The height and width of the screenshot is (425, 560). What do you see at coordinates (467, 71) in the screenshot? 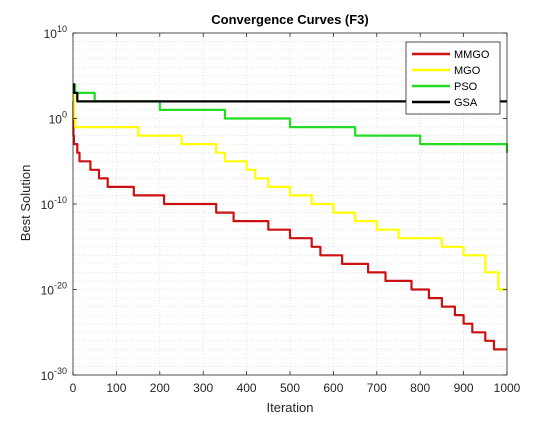
I see `legend-label-mgo: MGO` at bounding box center [467, 71].